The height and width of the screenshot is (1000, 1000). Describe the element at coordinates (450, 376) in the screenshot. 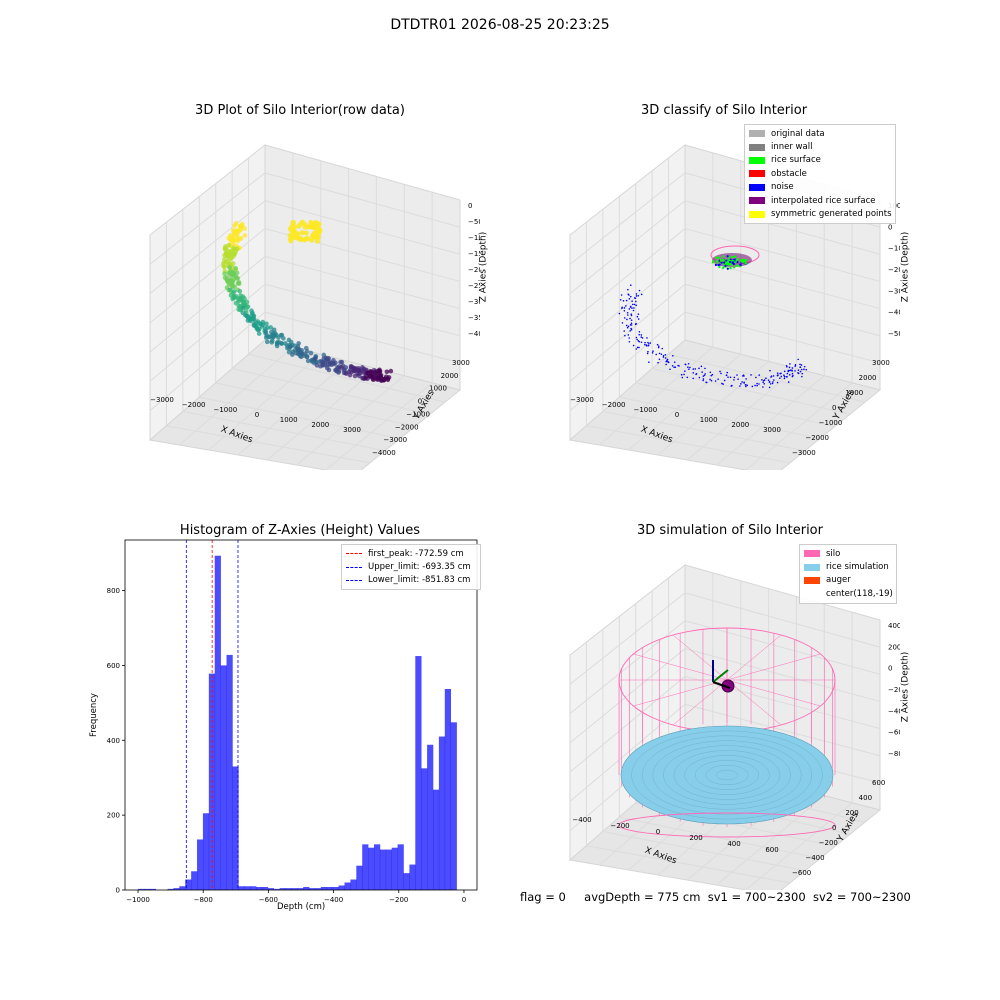

I see `panel1-ytick: 2000` at that location.